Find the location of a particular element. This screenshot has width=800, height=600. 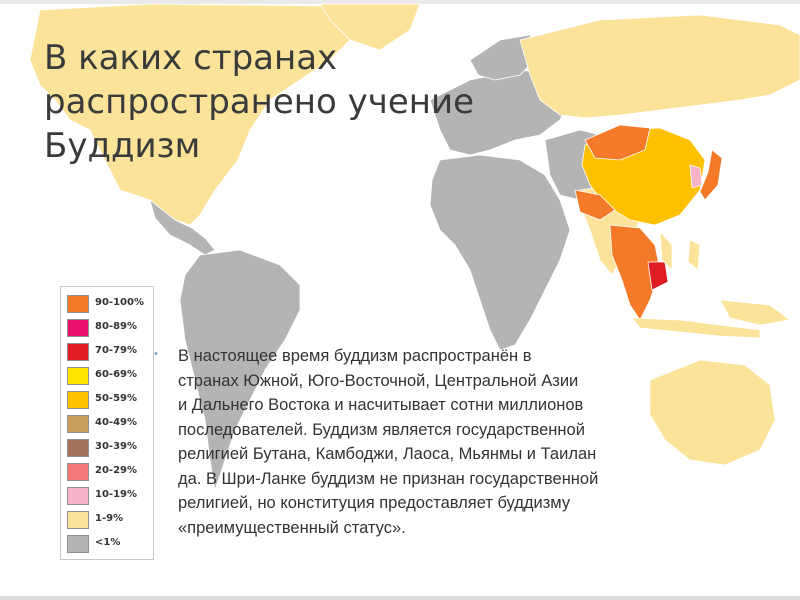

map-greenland is located at coordinates (370, 27).